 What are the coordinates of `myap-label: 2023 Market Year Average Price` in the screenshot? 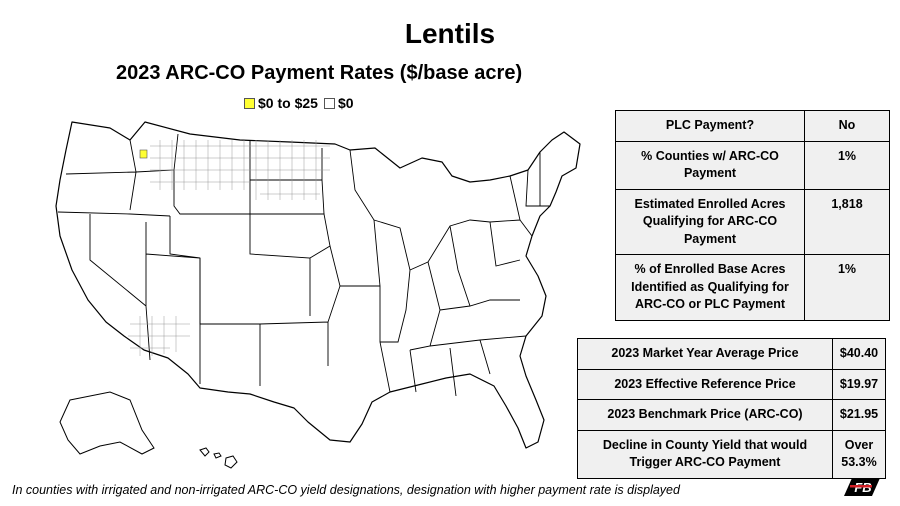 It's located at (705, 354).